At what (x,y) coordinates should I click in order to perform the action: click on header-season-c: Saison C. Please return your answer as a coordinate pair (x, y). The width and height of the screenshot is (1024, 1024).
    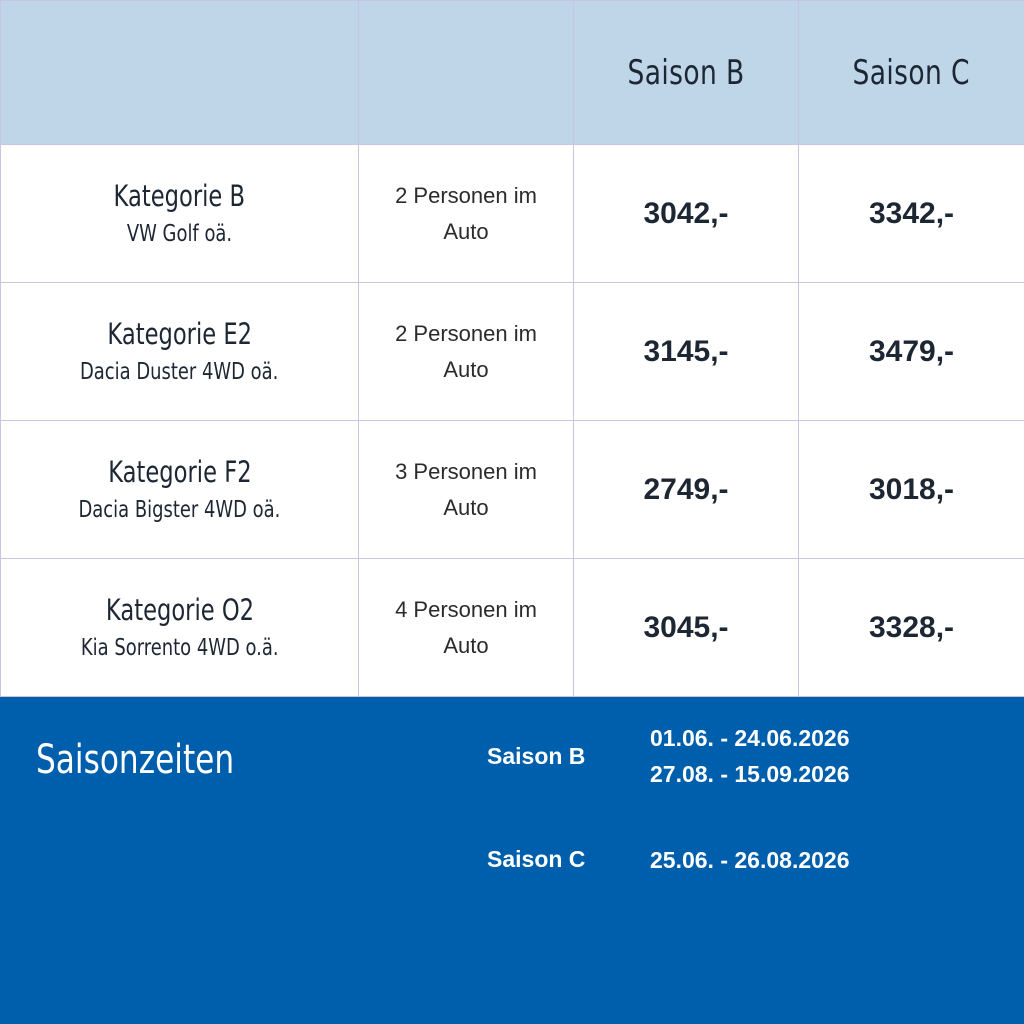
    Looking at the image, I should click on (911, 72).